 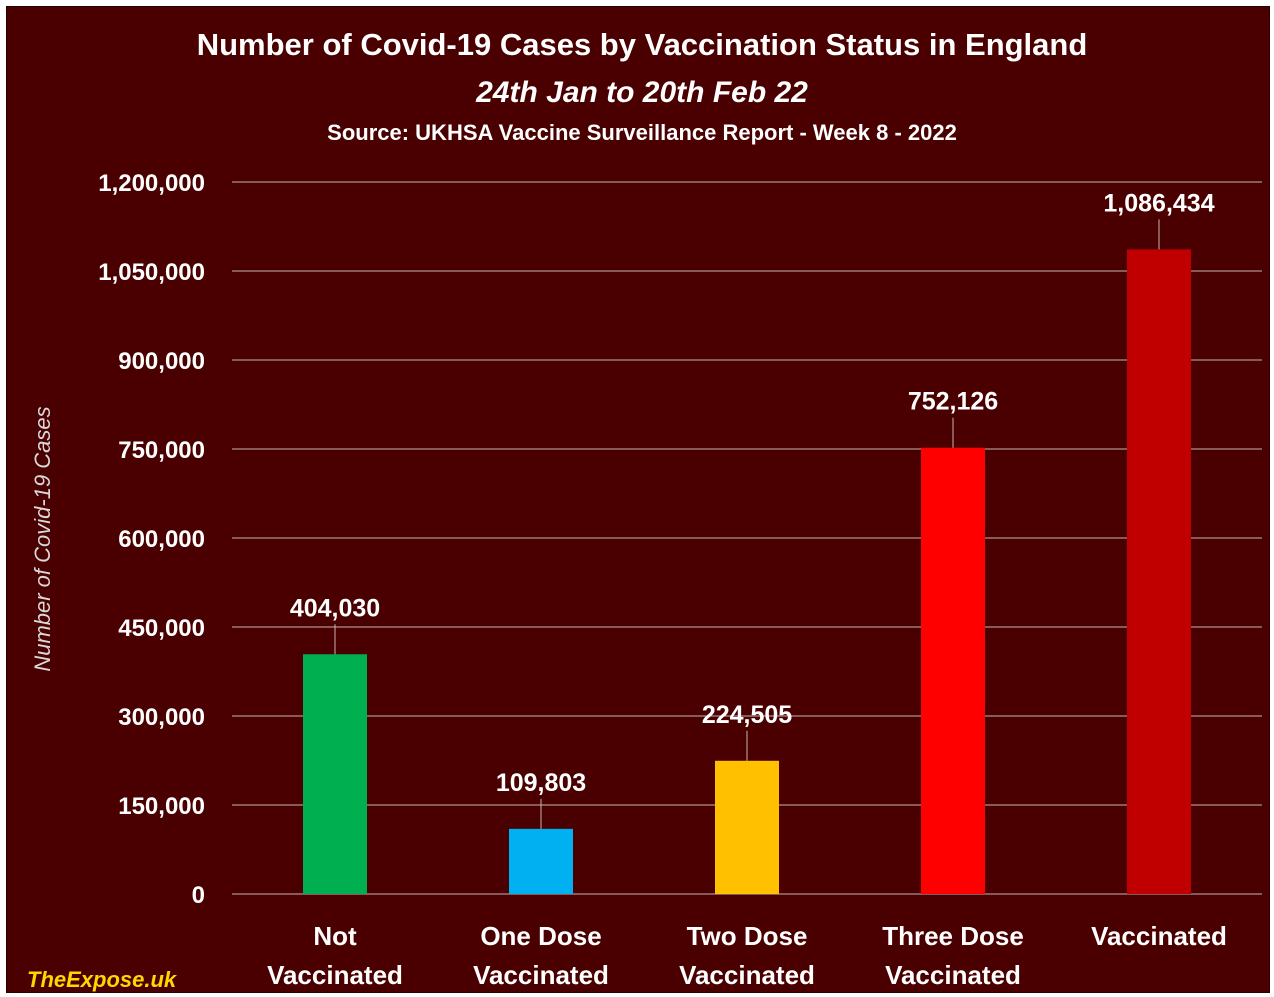 What do you see at coordinates (161, 539) in the screenshot?
I see `y-tick-label: 600,000` at bounding box center [161, 539].